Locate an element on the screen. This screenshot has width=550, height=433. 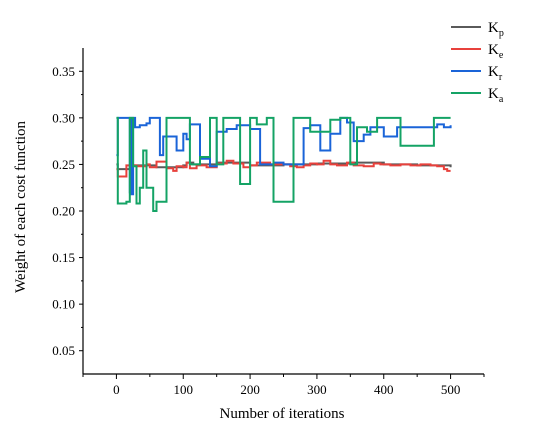
legend-label-kr: Kr is located at coordinates (495, 73).